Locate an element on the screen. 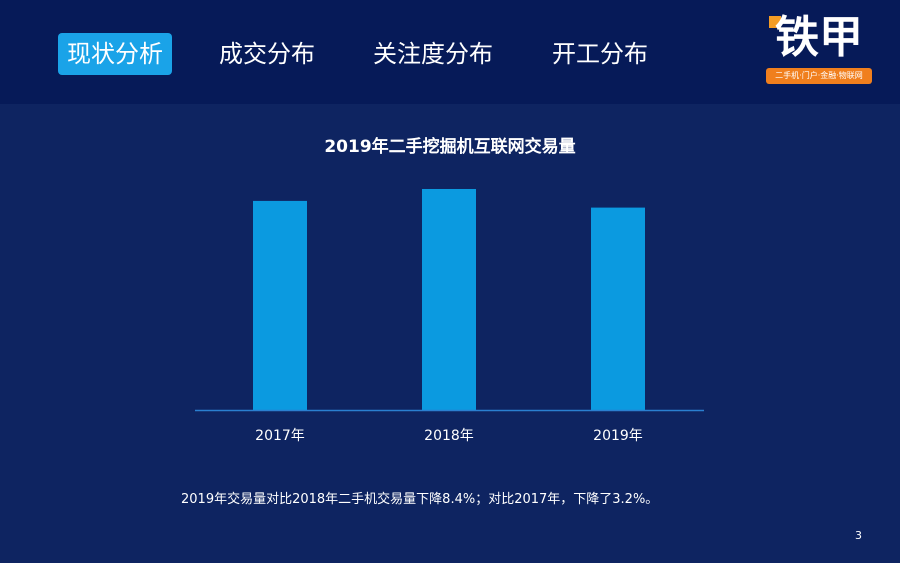  tab-operation-distribution: 开工分布 is located at coordinates (600, 54).